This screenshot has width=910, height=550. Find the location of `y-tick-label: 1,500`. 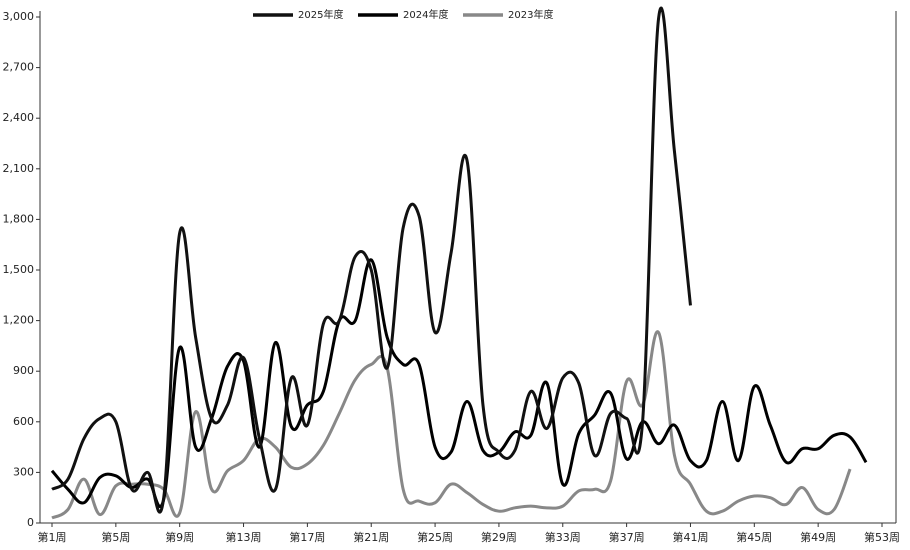

y-tick-label: 1,500 is located at coordinates (19, 269).